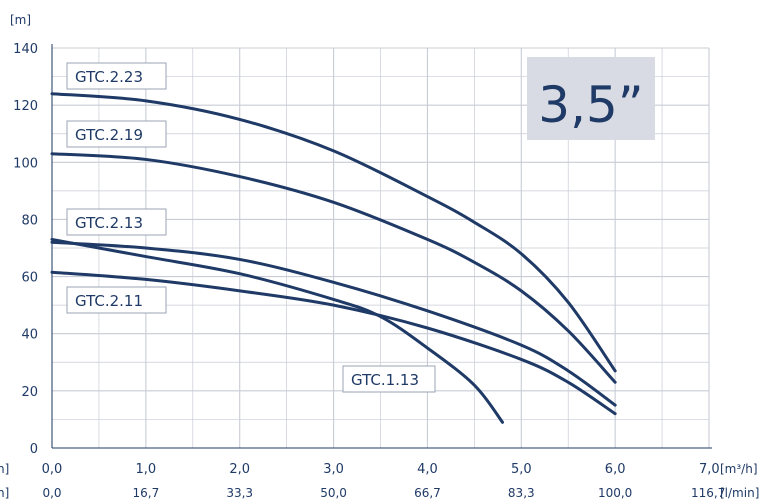  Describe the element at coordinates (239, 493) in the screenshot. I see `x2-tick-label: 33,3` at that location.